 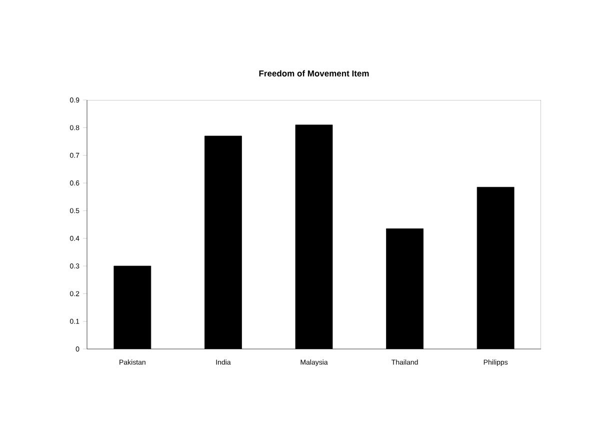 What do you see at coordinates (314, 73) in the screenshot?
I see `chart-title: Freedom of Movement Item` at bounding box center [314, 73].